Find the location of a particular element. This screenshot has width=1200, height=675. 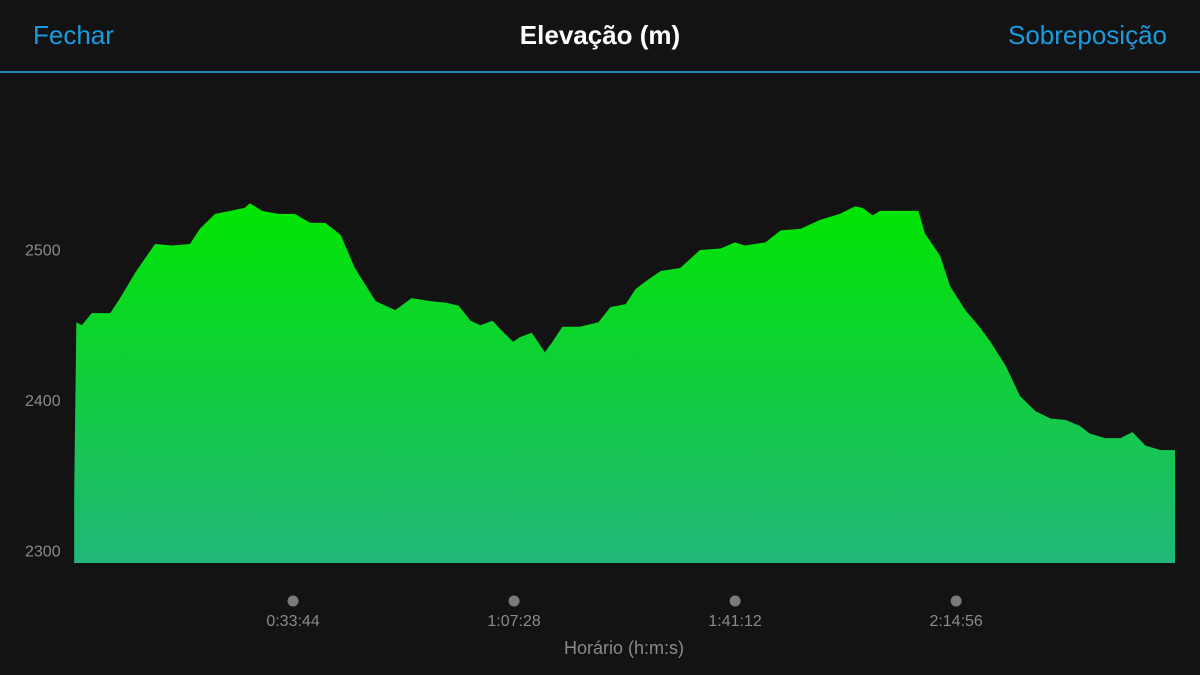

x-tick-label: 0:33:44 is located at coordinates (292, 621).